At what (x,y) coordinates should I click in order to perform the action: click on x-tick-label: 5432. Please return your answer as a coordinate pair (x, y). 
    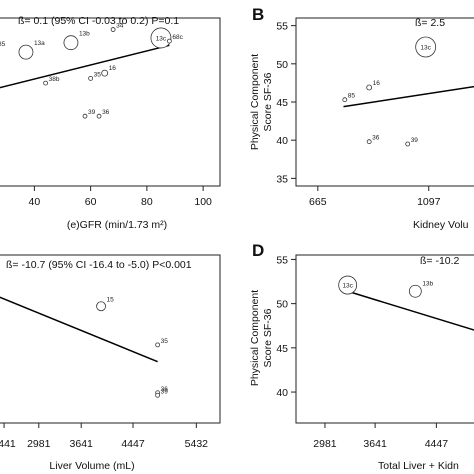
    Looking at the image, I should click on (197, 444).